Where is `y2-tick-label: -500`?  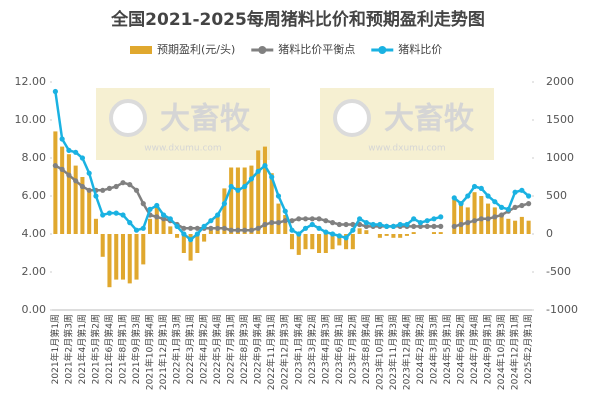
y2-tick-label: -500 is located at coordinates (558, 271).